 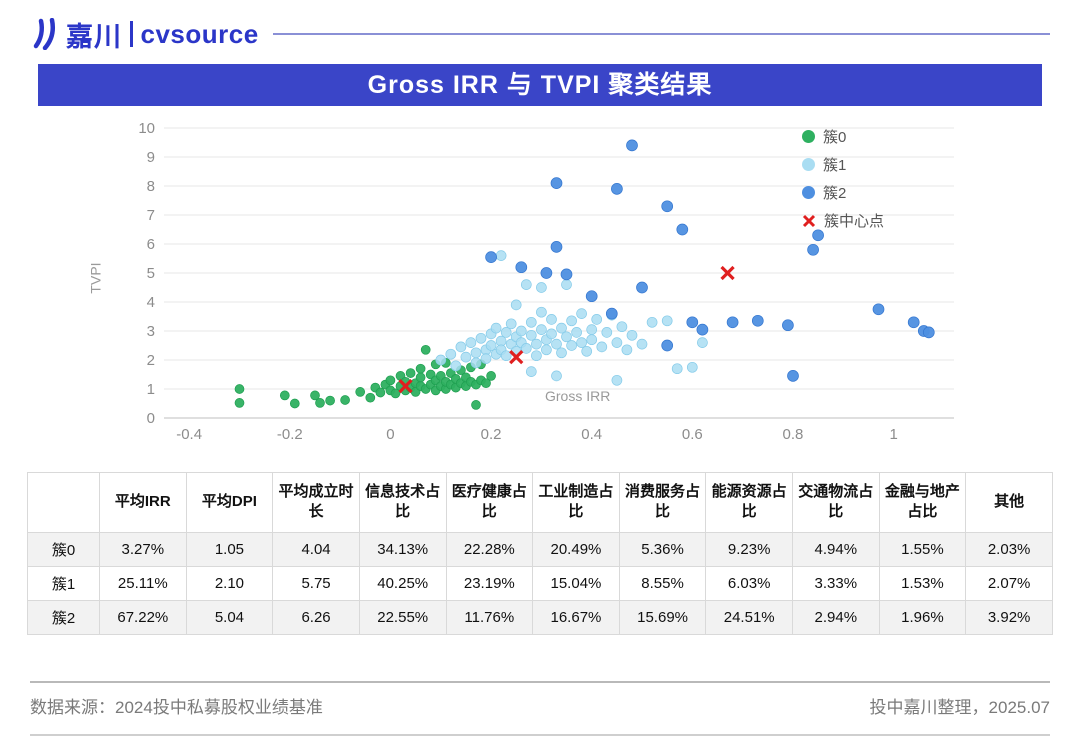 I want to click on svg-text: 2, so click(x=151, y=360).